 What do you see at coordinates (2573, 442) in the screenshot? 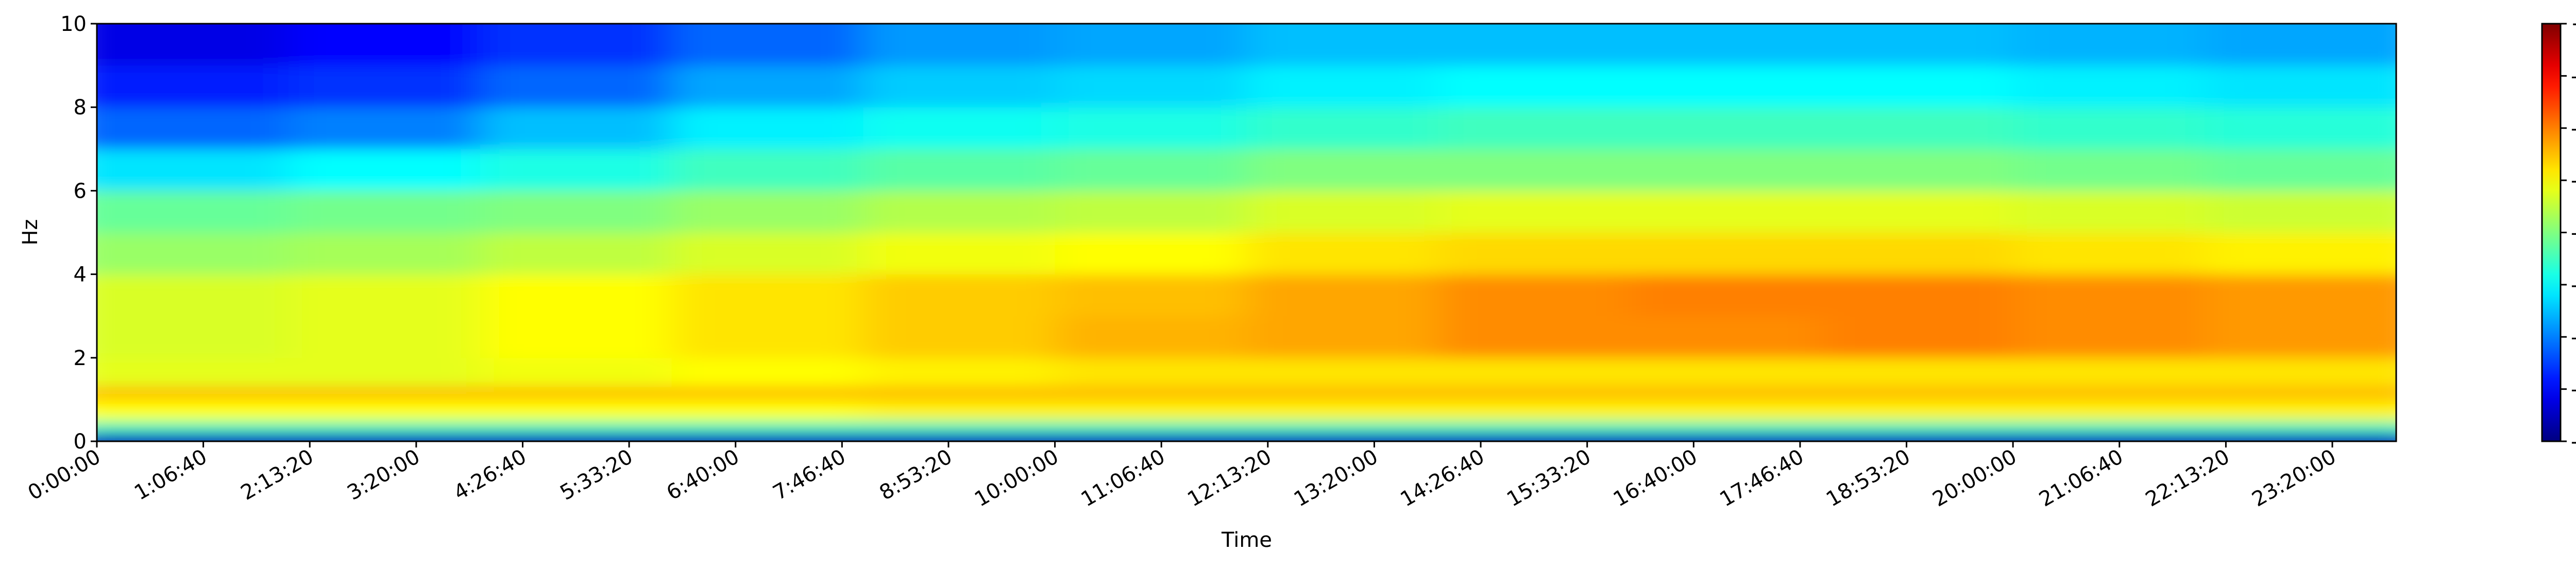
I see `colorbar-tick-label: -80 dB` at bounding box center [2573, 442].